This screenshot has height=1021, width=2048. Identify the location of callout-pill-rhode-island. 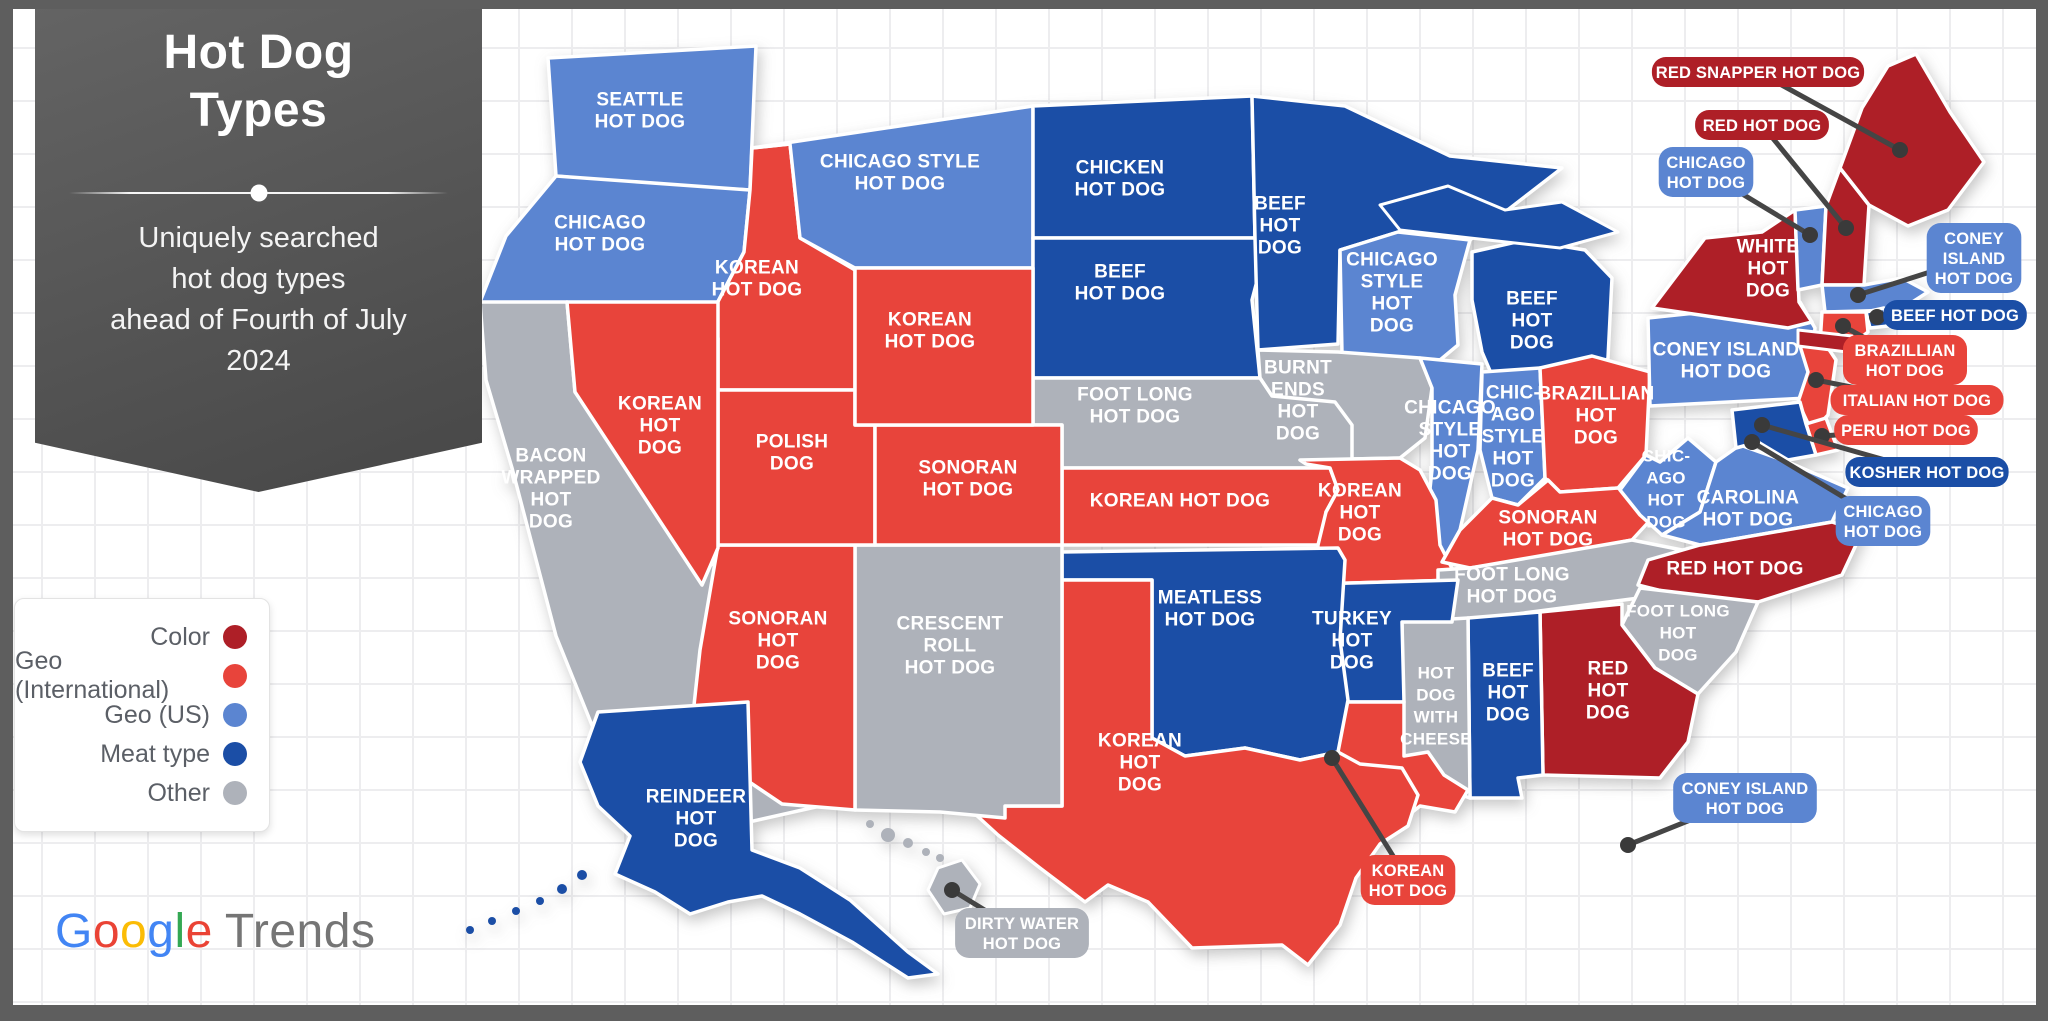
(1955, 315).